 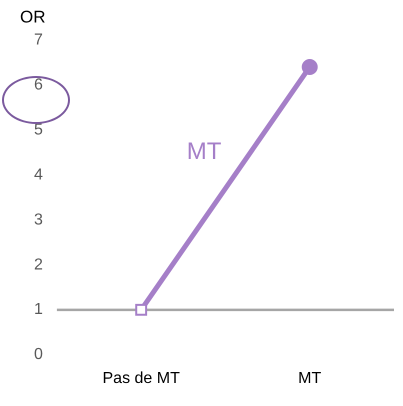 What do you see at coordinates (38, 175) in the screenshot?
I see `y-tick-label: 4` at bounding box center [38, 175].